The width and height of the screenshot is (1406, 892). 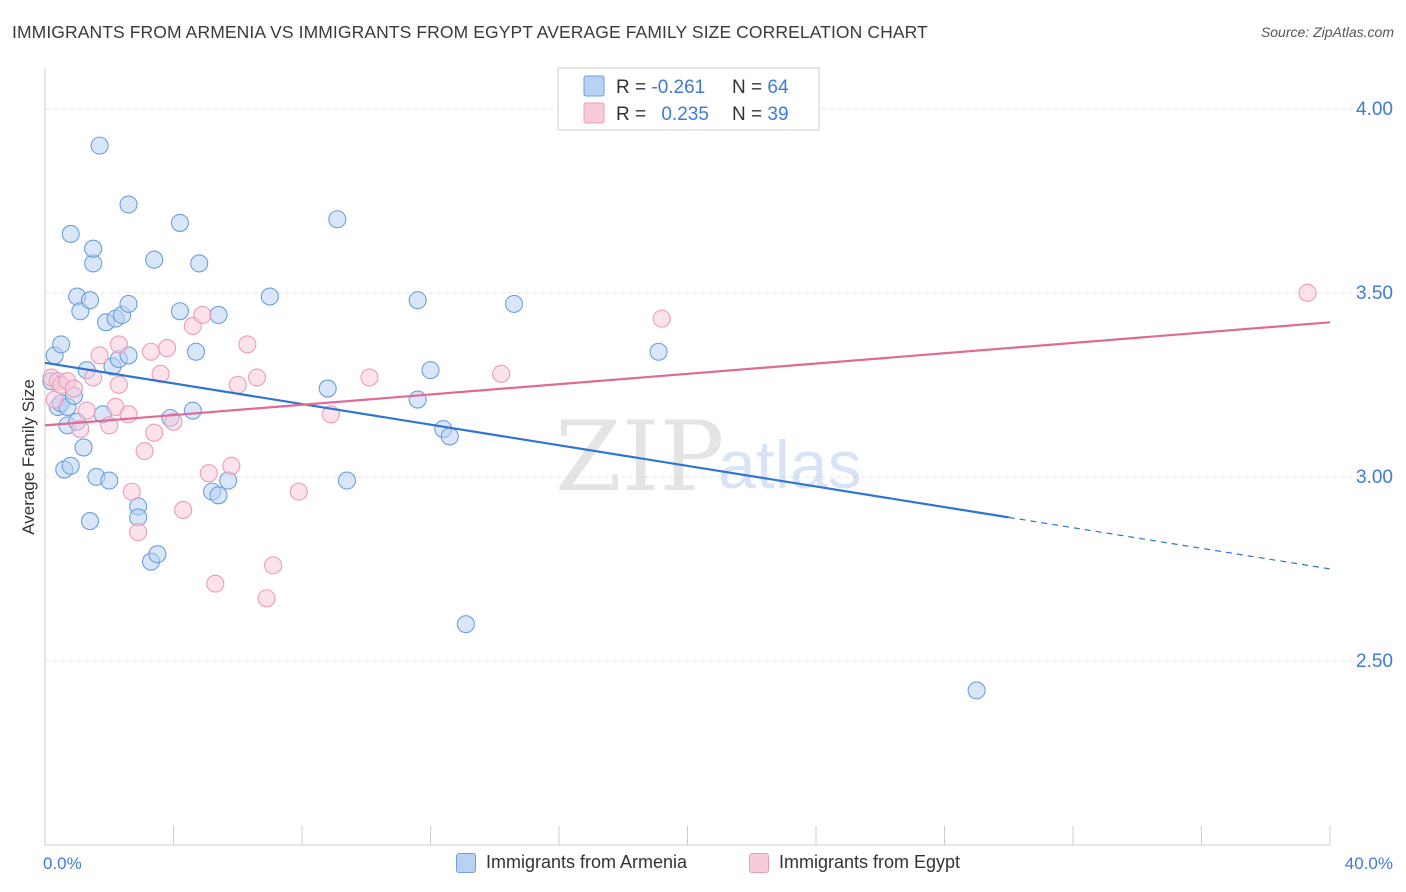 I want to click on y-tick-label: 2.50, so click(x=1374, y=661).